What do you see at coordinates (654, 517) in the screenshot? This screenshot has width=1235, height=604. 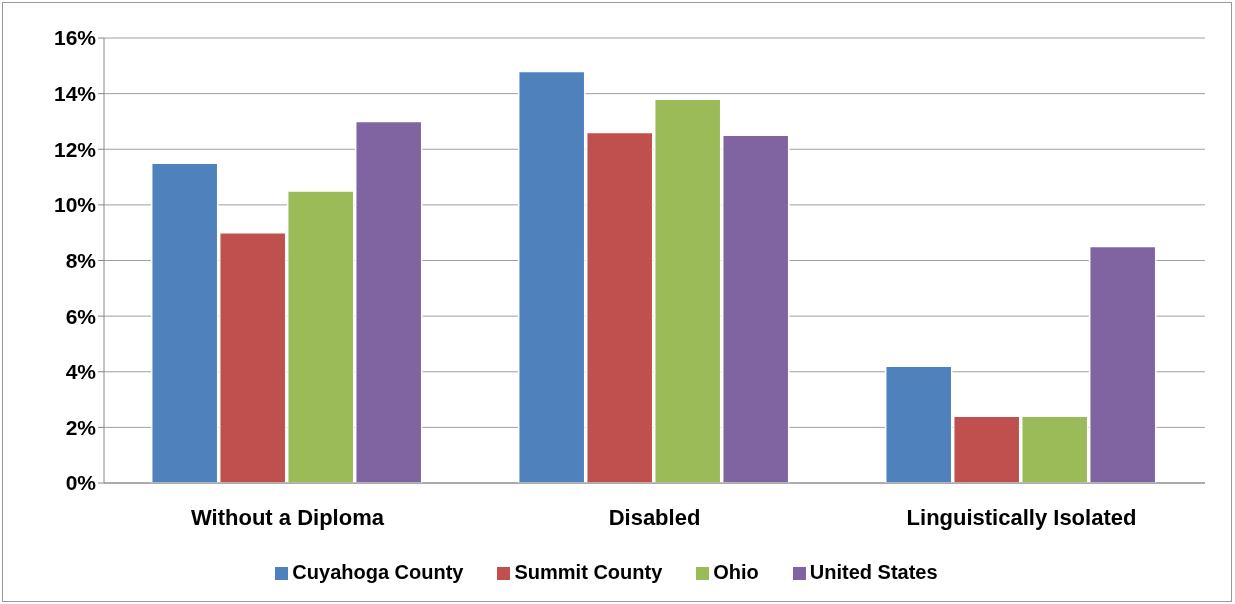 I see `x-tick-label: Disabled` at bounding box center [654, 517].